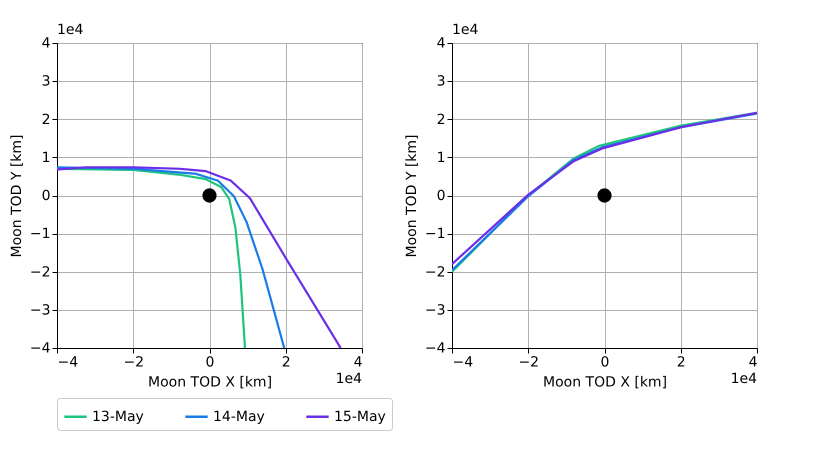  I want to click on legend-label: 13-May, so click(118, 416).